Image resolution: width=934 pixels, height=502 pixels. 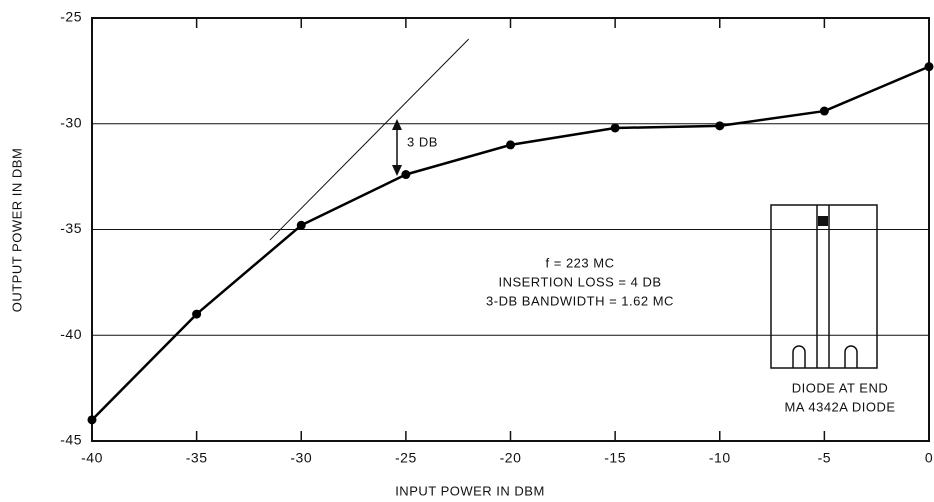 I want to click on annotation: 3 DB, so click(x=422, y=141).